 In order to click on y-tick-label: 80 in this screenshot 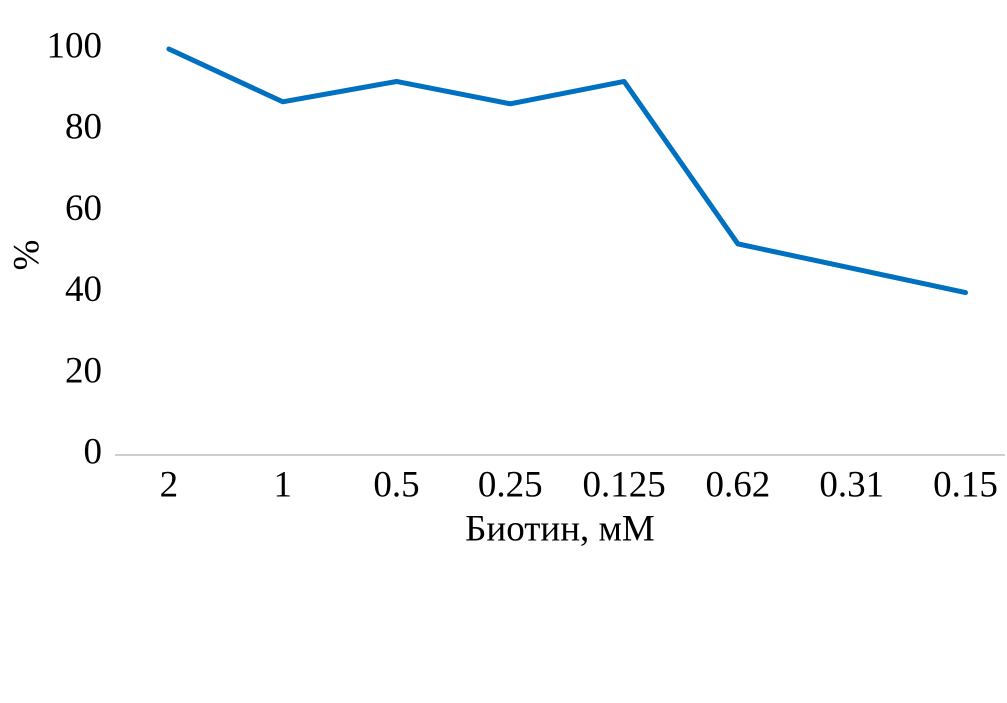, I will do `click(83, 127)`.